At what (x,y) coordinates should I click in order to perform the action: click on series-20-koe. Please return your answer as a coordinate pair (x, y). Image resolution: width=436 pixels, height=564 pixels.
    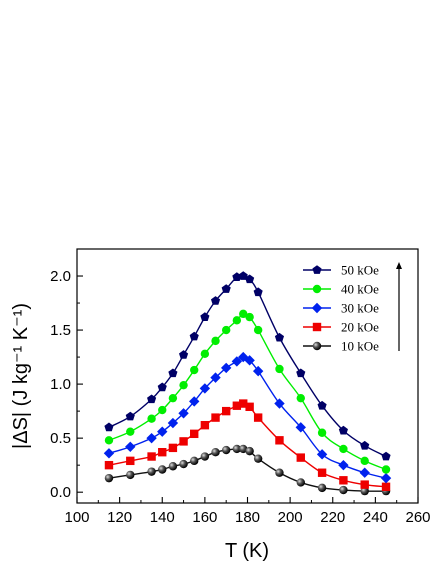
    Looking at the image, I should click on (247, 445).